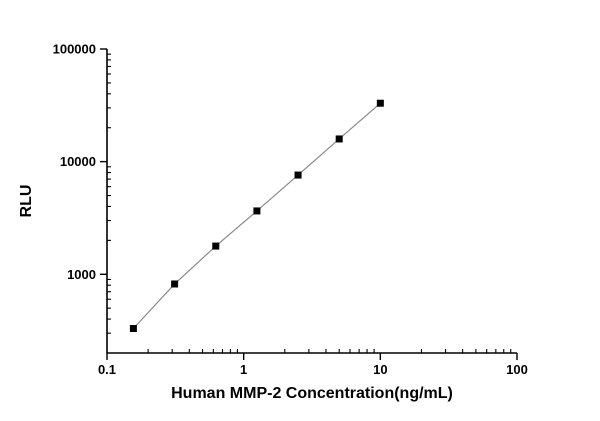 Image resolution: width=600 pixels, height=421 pixels. Describe the element at coordinates (74, 49) in the screenshot. I see `y-tick-label: 100000` at that location.